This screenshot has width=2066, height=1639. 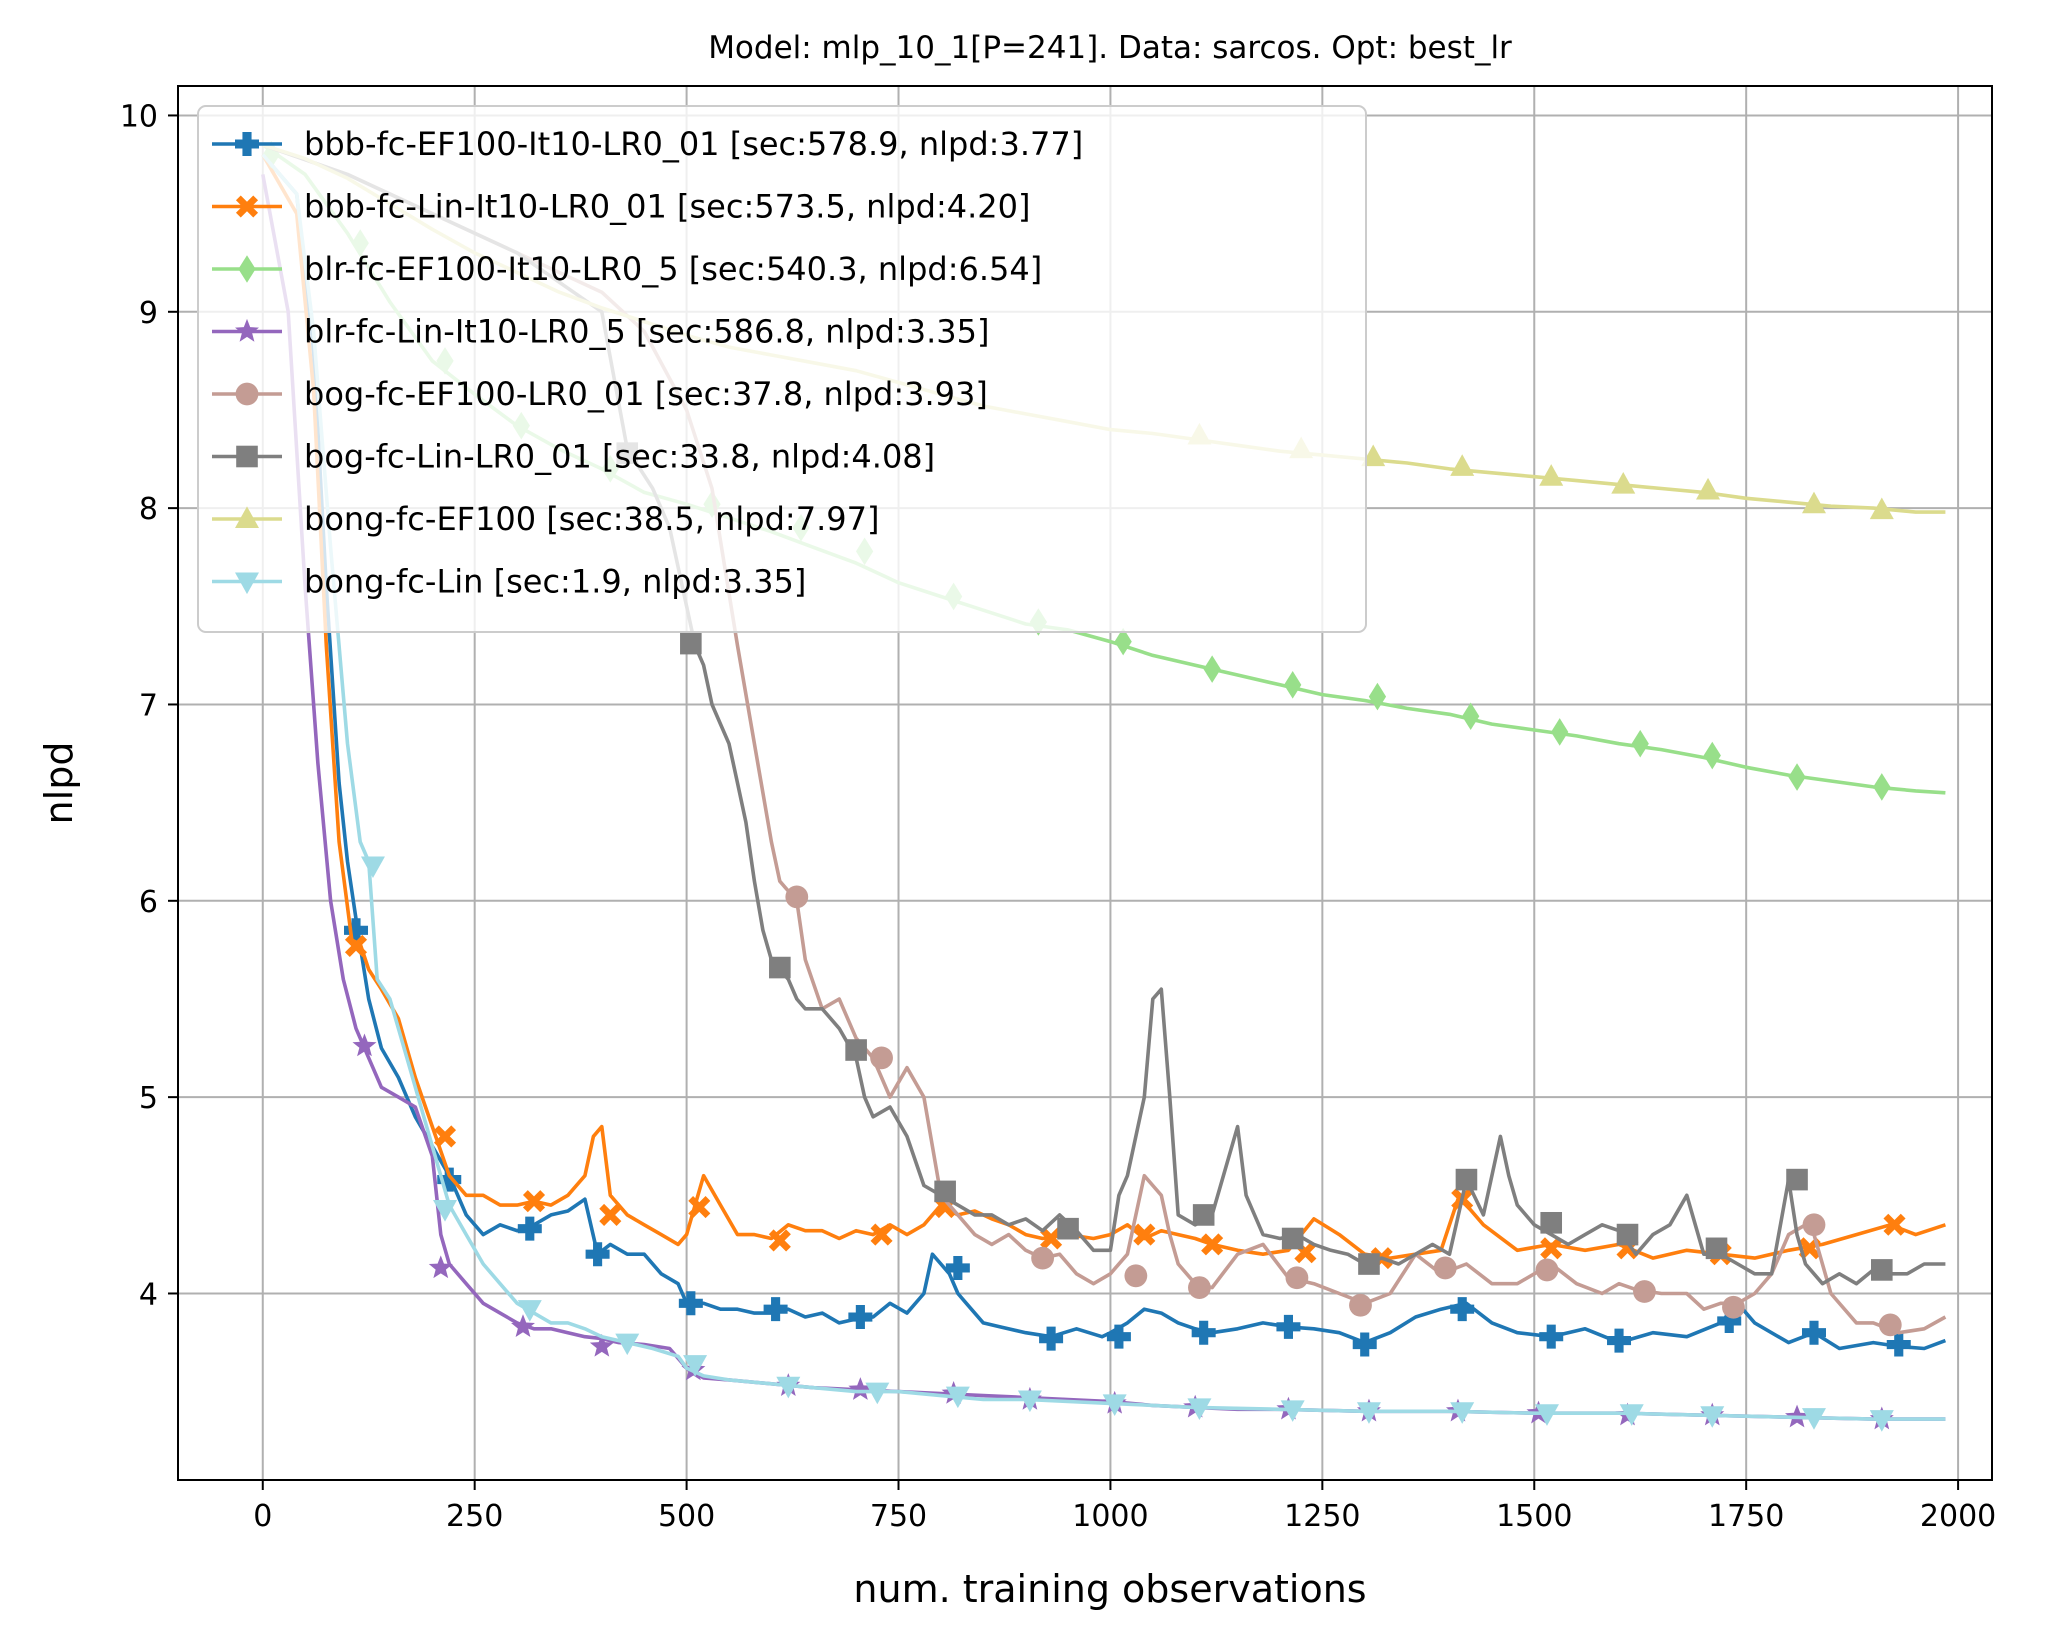 What do you see at coordinates (1958, 1516) in the screenshot?
I see `x-tick-label: 2000` at bounding box center [1958, 1516].